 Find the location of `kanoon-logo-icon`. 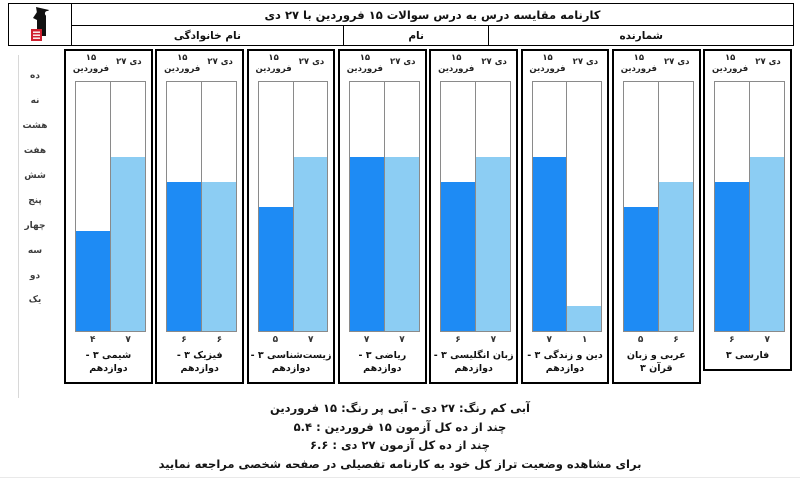

kanoon-logo-icon is located at coordinates (41, 23).